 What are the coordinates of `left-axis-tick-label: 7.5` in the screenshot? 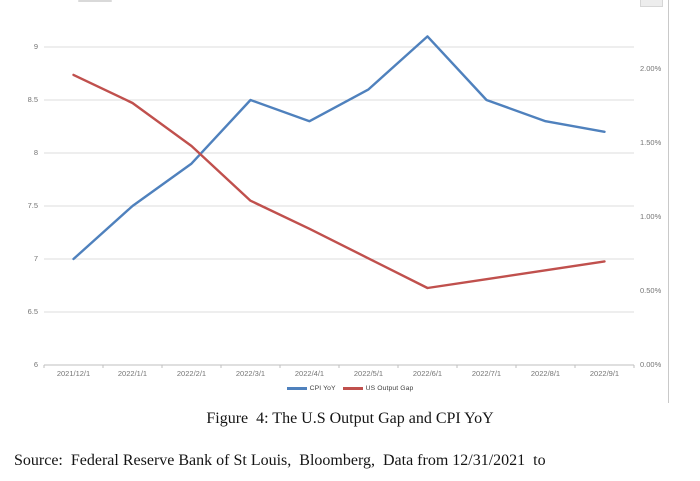 It's located at (32, 205).